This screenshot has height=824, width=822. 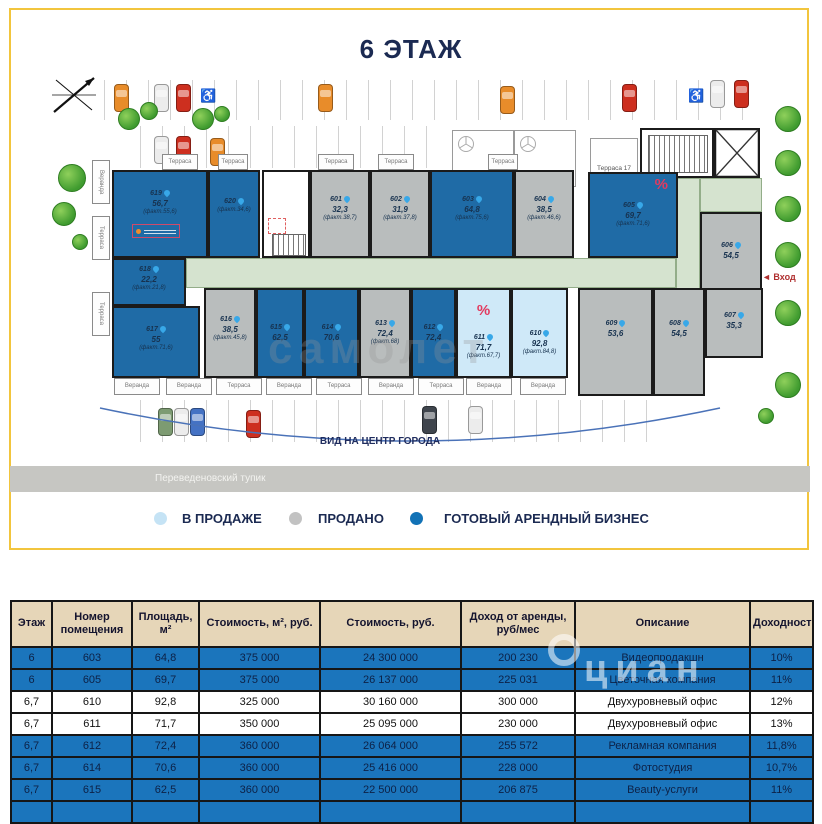 I want to click on room-610: 610 92,8 (факт.84,8), so click(x=539, y=333).